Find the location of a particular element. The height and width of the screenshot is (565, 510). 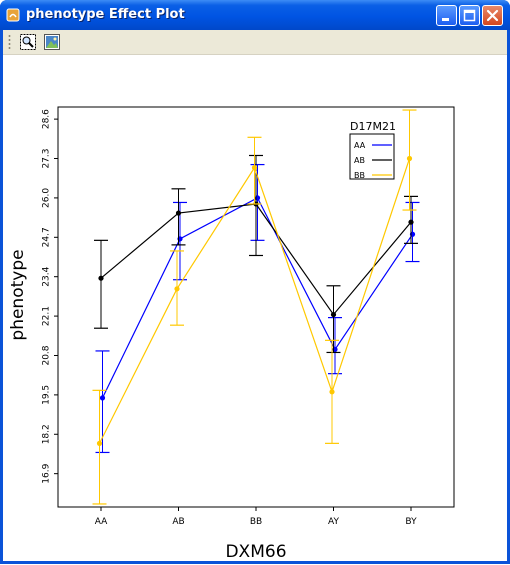

zoom-tool-button is located at coordinates (28, 42).